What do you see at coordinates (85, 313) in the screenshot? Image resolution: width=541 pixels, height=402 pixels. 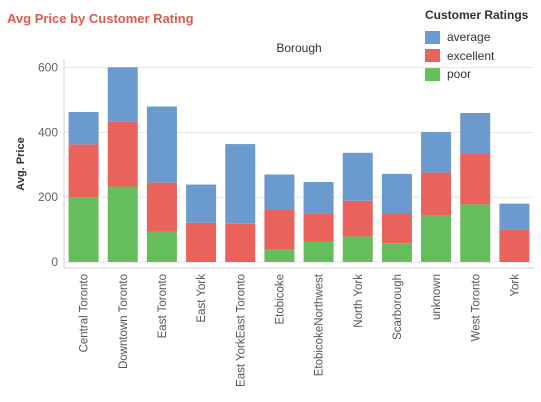 I see `x-tick-label: Central Toronto` at bounding box center [85, 313].